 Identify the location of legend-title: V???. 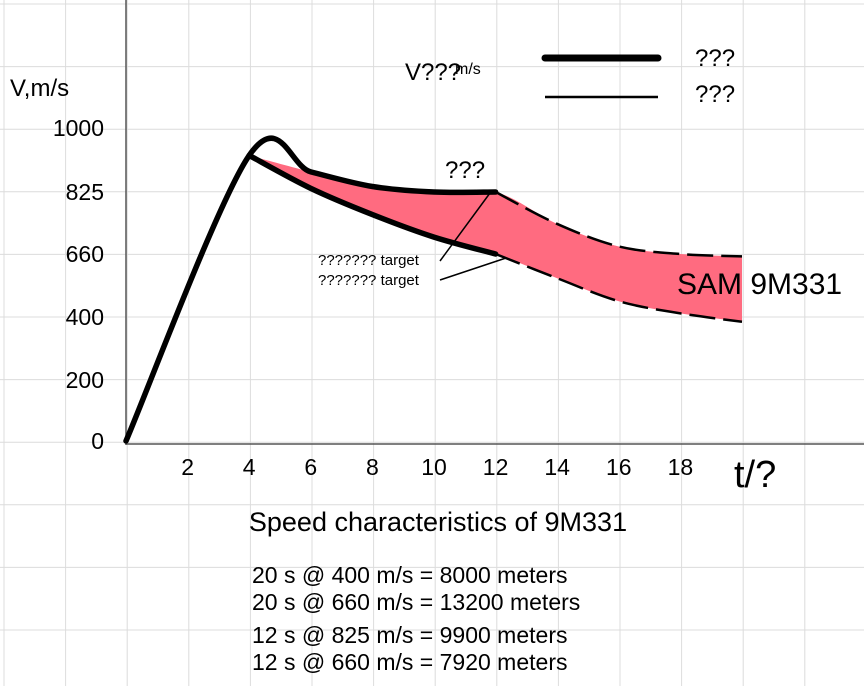
(433, 72).